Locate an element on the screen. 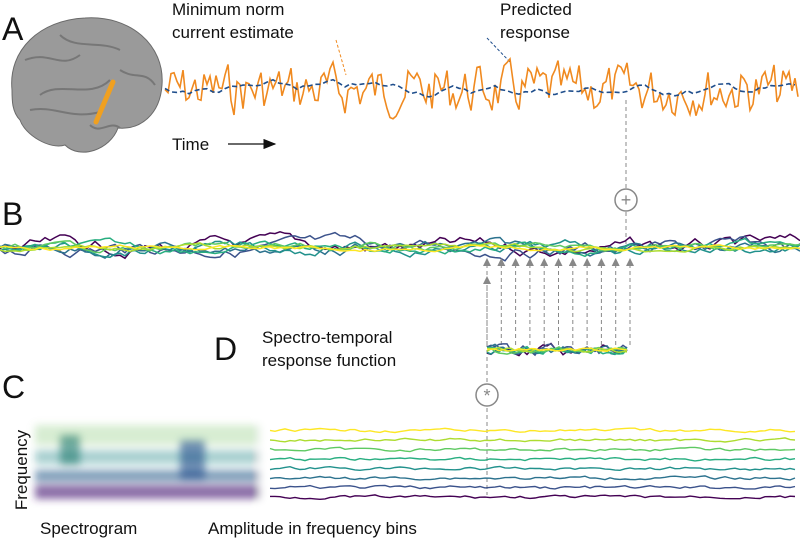  brain is located at coordinates (87, 85).